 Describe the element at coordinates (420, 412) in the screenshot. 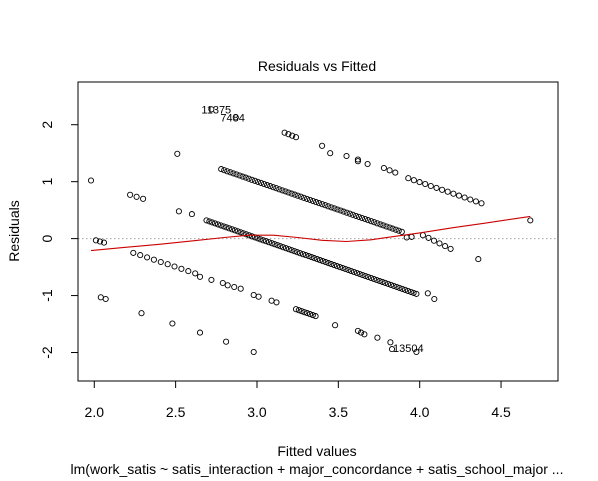

I see `x-tick-label: 4.0` at that location.